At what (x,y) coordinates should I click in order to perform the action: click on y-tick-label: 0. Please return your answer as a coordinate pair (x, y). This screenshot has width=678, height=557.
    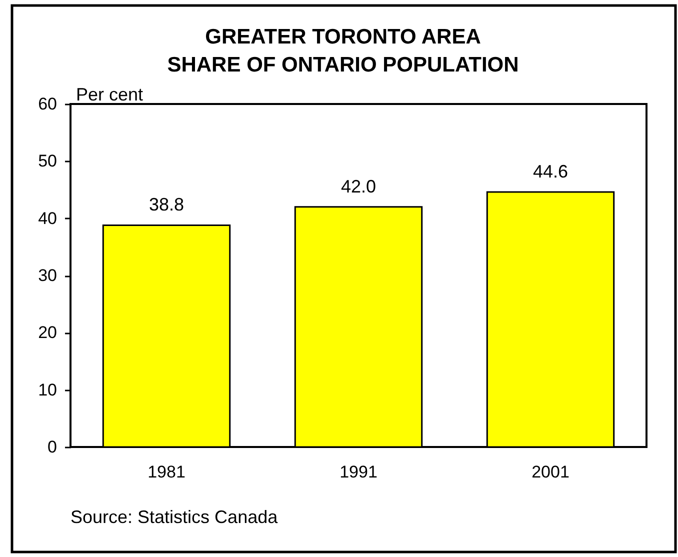
    Looking at the image, I should click on (52, 447).